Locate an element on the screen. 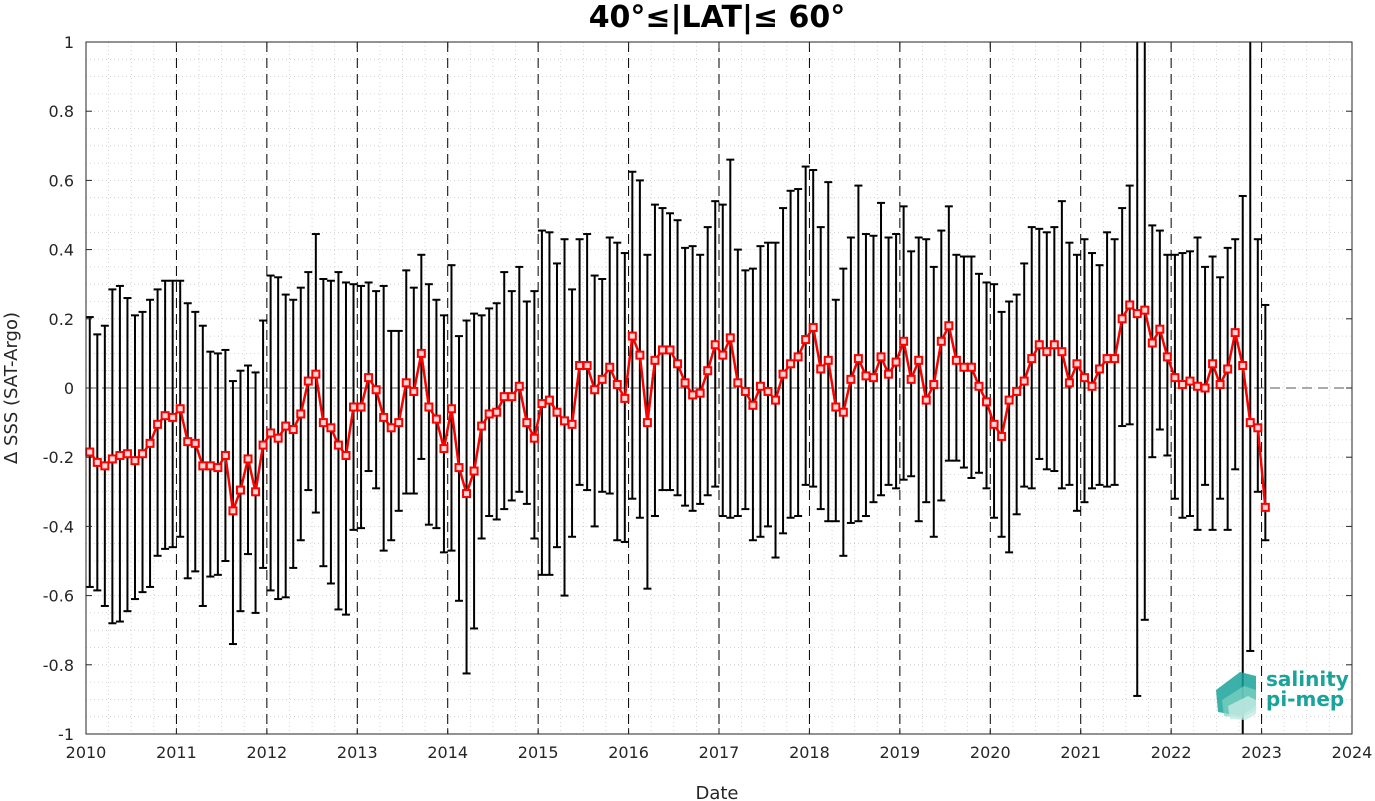 This screenshot has width=1375, height=801. logo-line-1: salinity is located at coordinates (1307, 679).